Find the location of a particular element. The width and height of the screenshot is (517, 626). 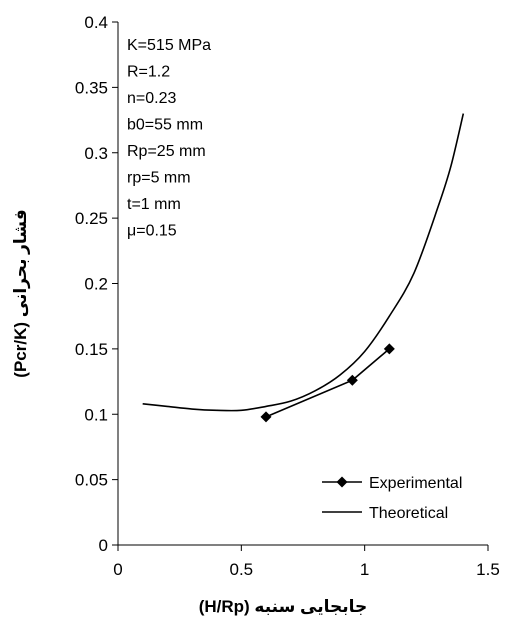

x-axis-title: جابجایی سنبه (H/Rp) is located at coordinates (283, 606).